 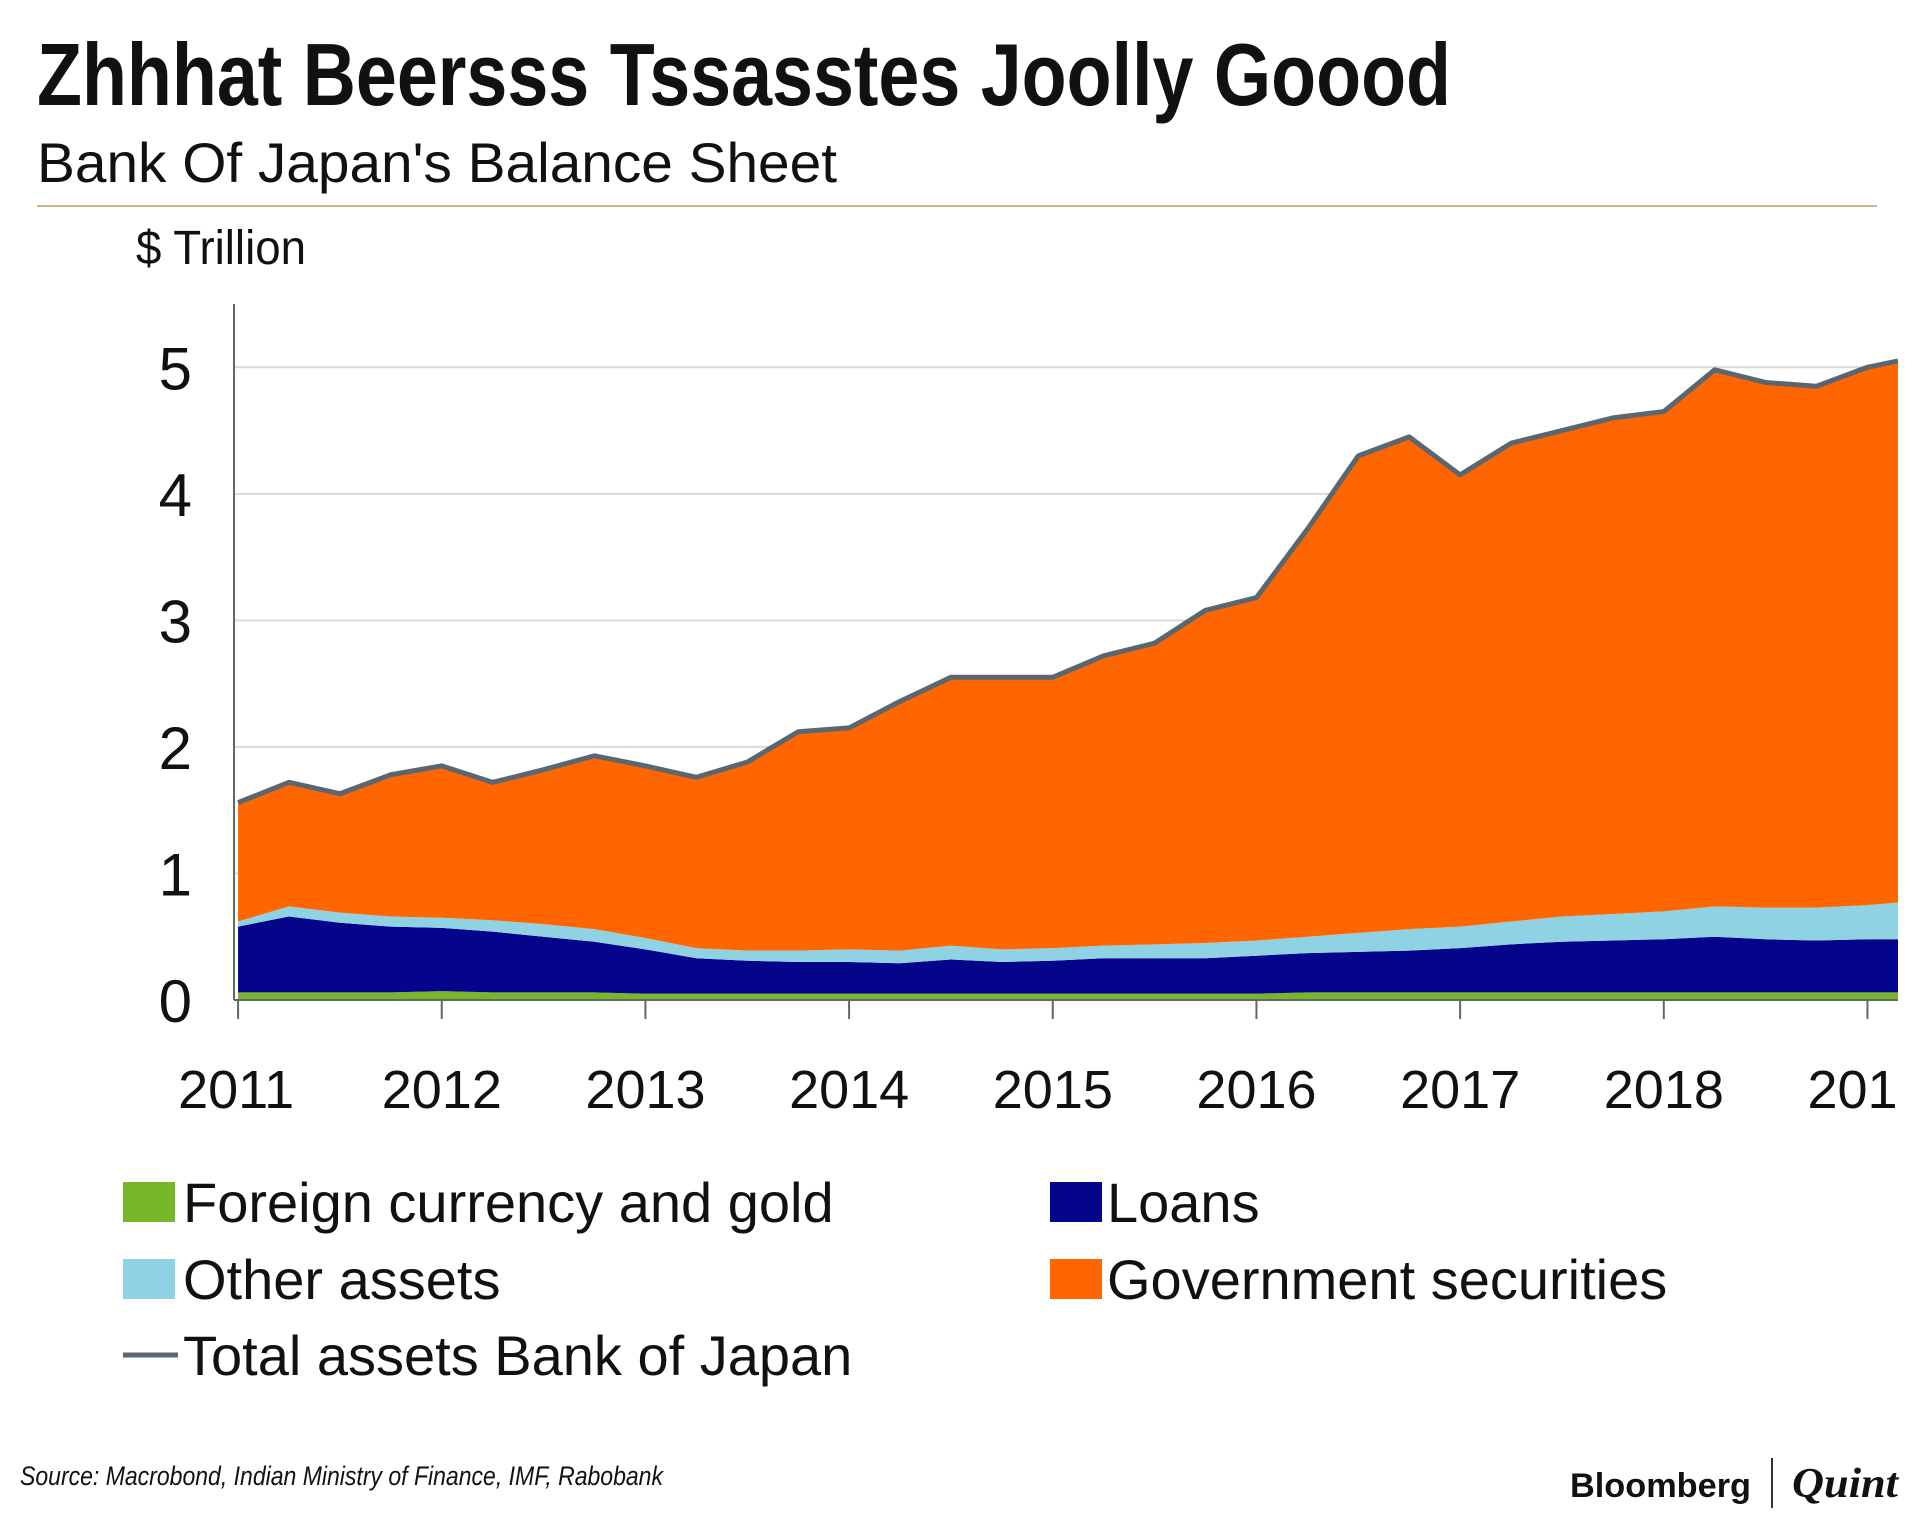 I want to click on legend-label: Total assets Bank of Japan, so click(x=517, y=1355).